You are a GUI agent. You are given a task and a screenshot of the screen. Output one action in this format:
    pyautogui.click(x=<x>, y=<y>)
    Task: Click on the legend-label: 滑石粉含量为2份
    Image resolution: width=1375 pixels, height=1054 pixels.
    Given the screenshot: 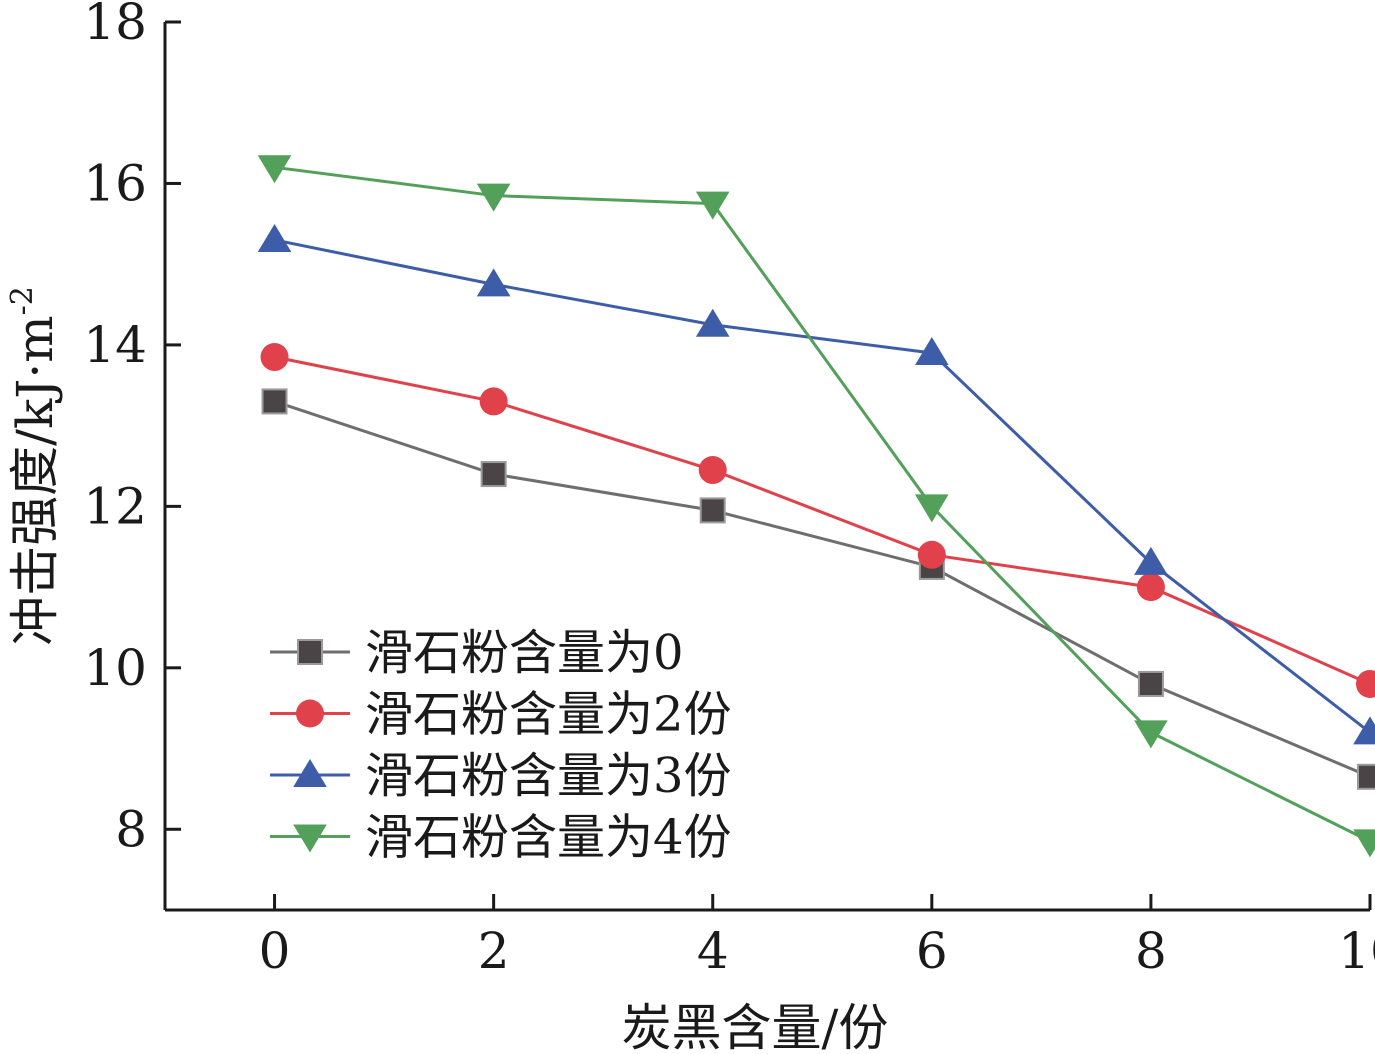 What is the action you would take?
    pyautogui.click(x=548, y=715)
    